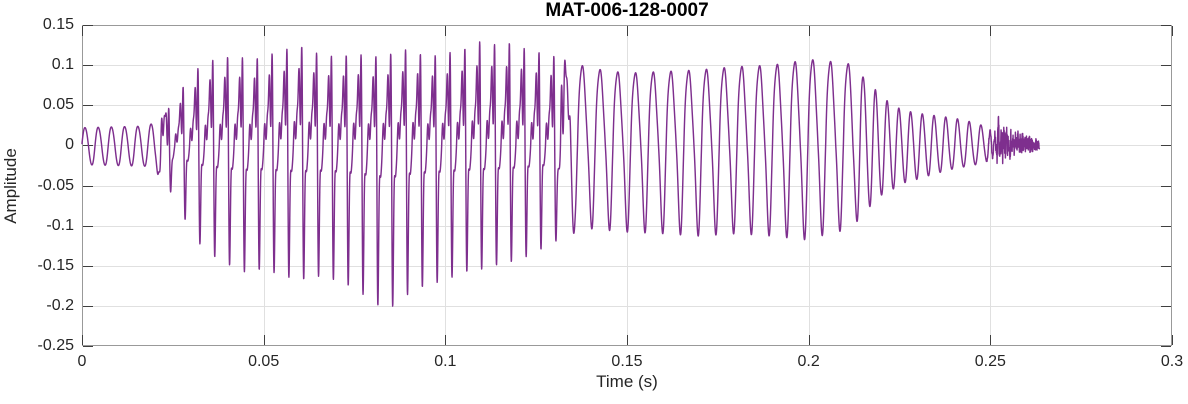 This screenshot has width=1188, height=404. What do you see at coordinates (627, 361) in the screenshot?
I see `x-tick-label: 0.15` at bounding box center [627, 361].